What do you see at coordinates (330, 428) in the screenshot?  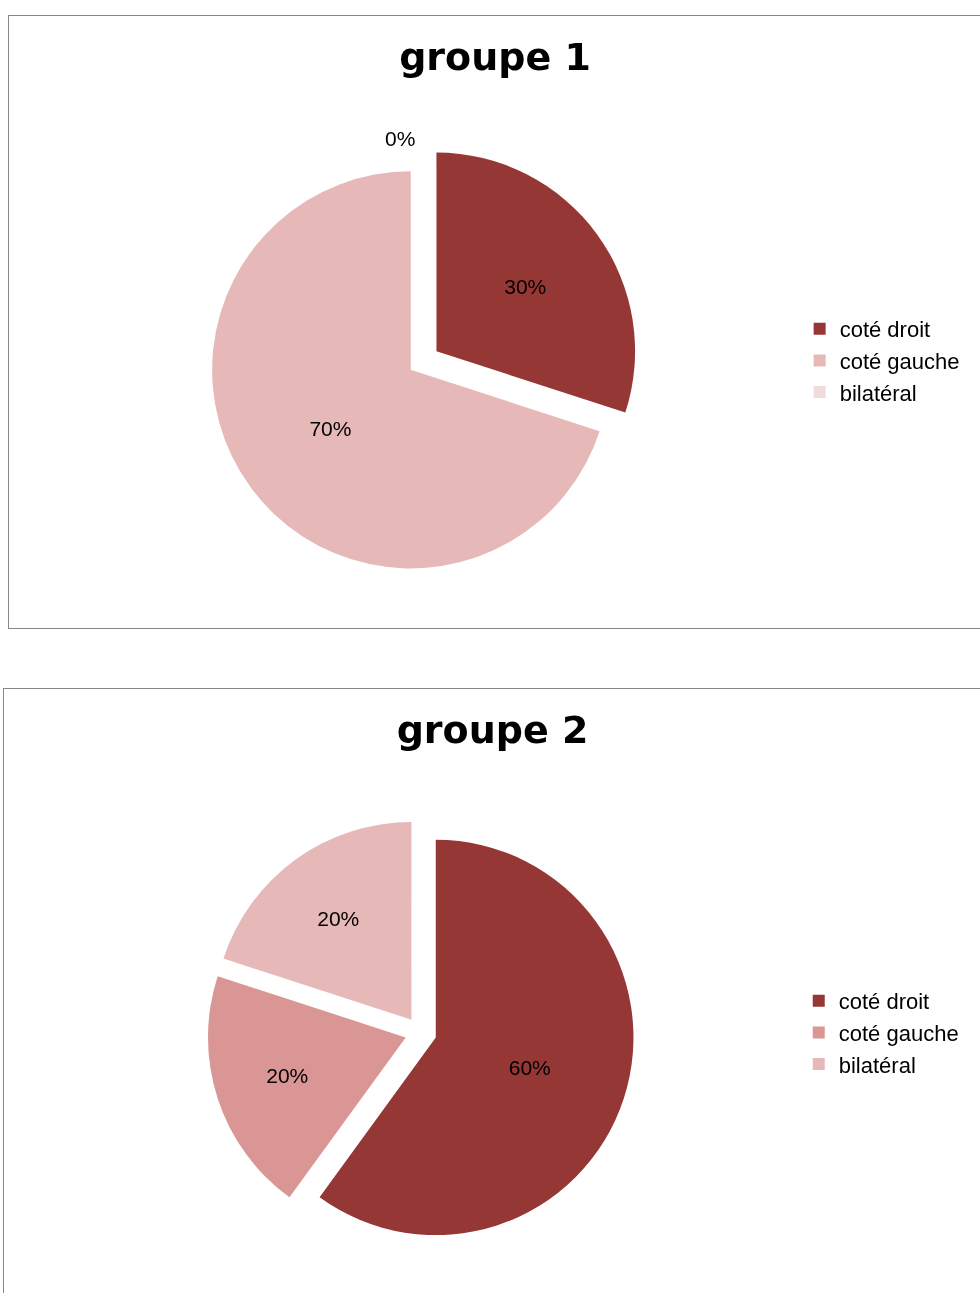 I see `data-label: 70%` at bounding box center [330, 428].